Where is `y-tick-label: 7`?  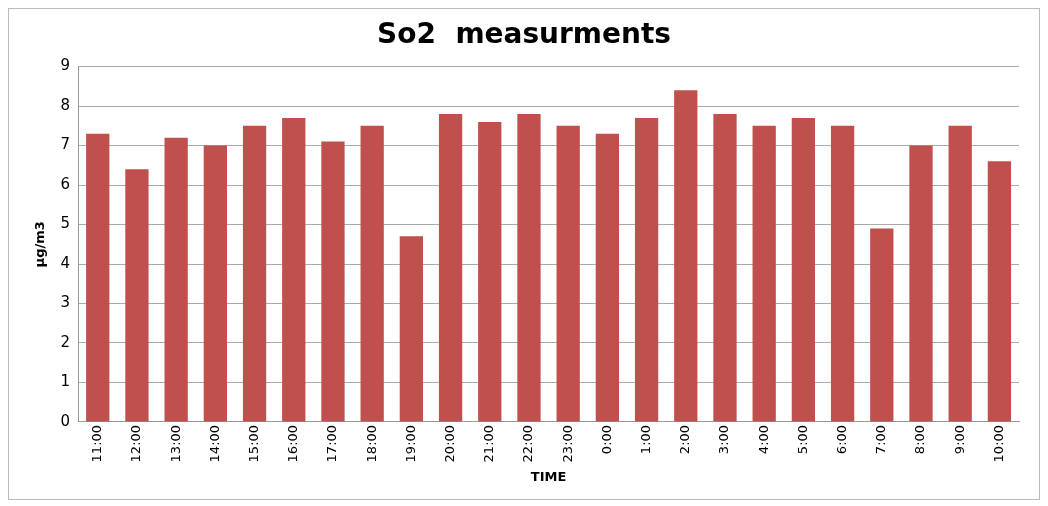
y-tick-label: 7 is located at coordinates (65, 144).